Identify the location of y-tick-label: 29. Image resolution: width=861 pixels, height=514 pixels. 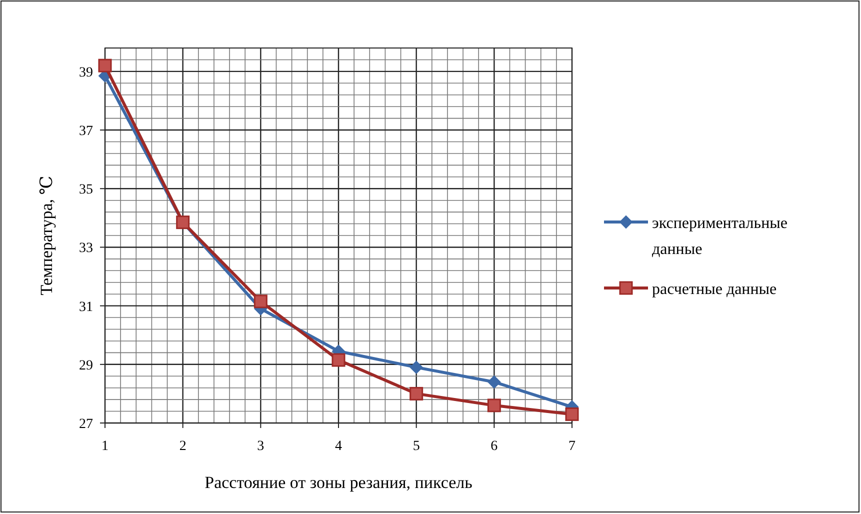
(86, 366).